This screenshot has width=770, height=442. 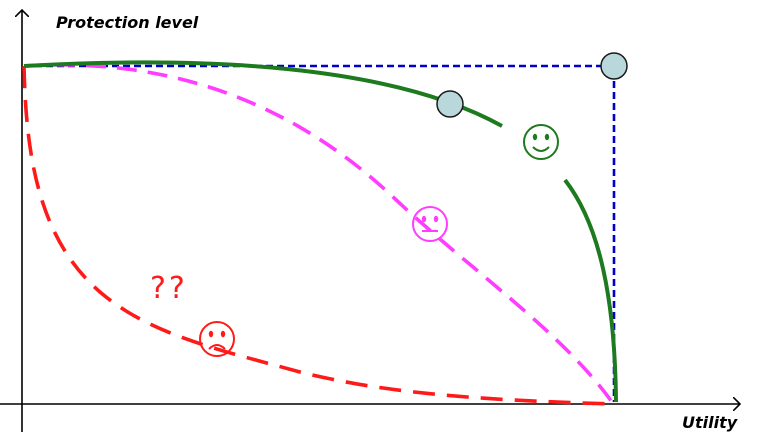 I want to click on question-marks-annotation: ??, so click(x=169, y=288).